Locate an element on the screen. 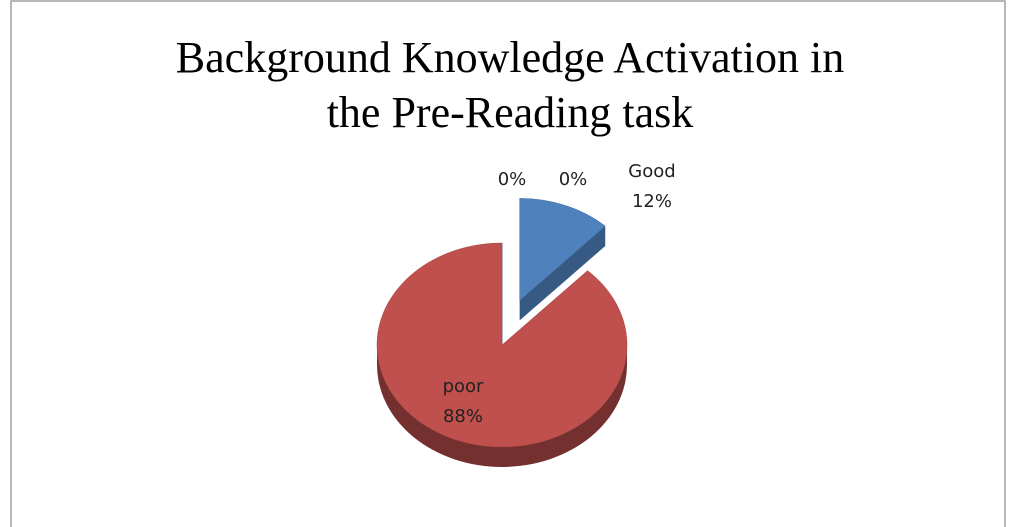 Image resolution: width=1010 pixels, height=527 pixels. chart-title: the Pre-Reading task is located at coordinates (510, 112).